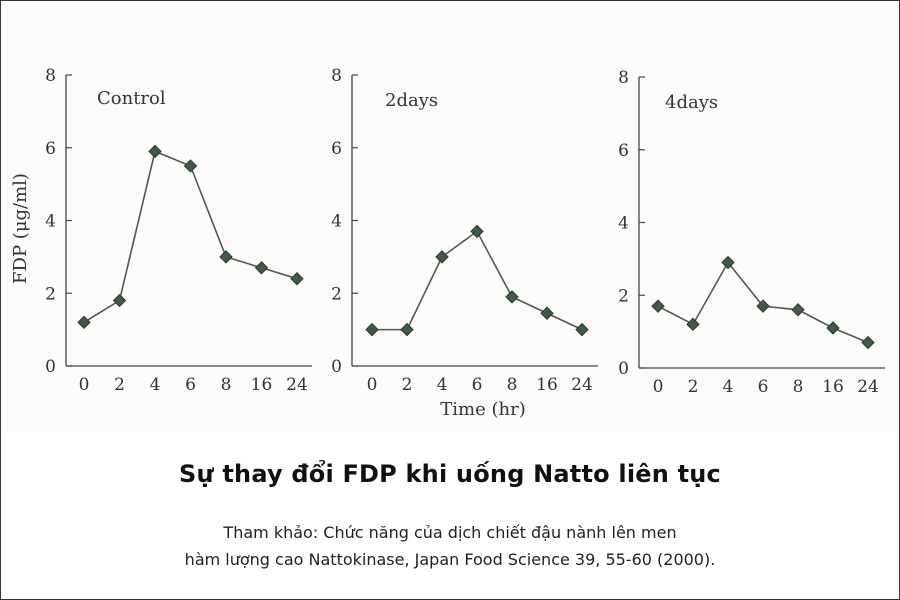 The width and height of the screenshot is (900, 600). I want to click on panel-title: 2days, so click(411, 100).